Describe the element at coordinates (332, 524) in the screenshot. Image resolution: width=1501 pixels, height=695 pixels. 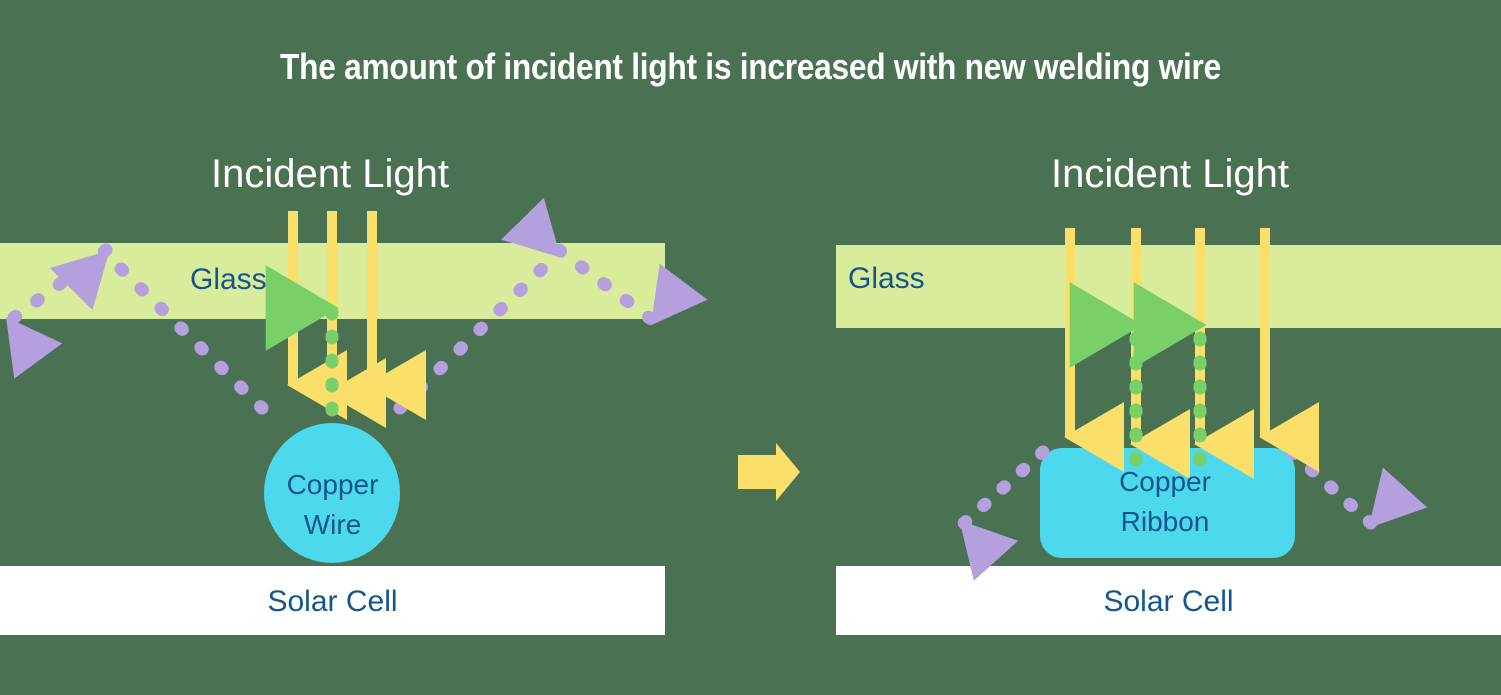
I see `copper-wire-label-line2: Wire` at that location.